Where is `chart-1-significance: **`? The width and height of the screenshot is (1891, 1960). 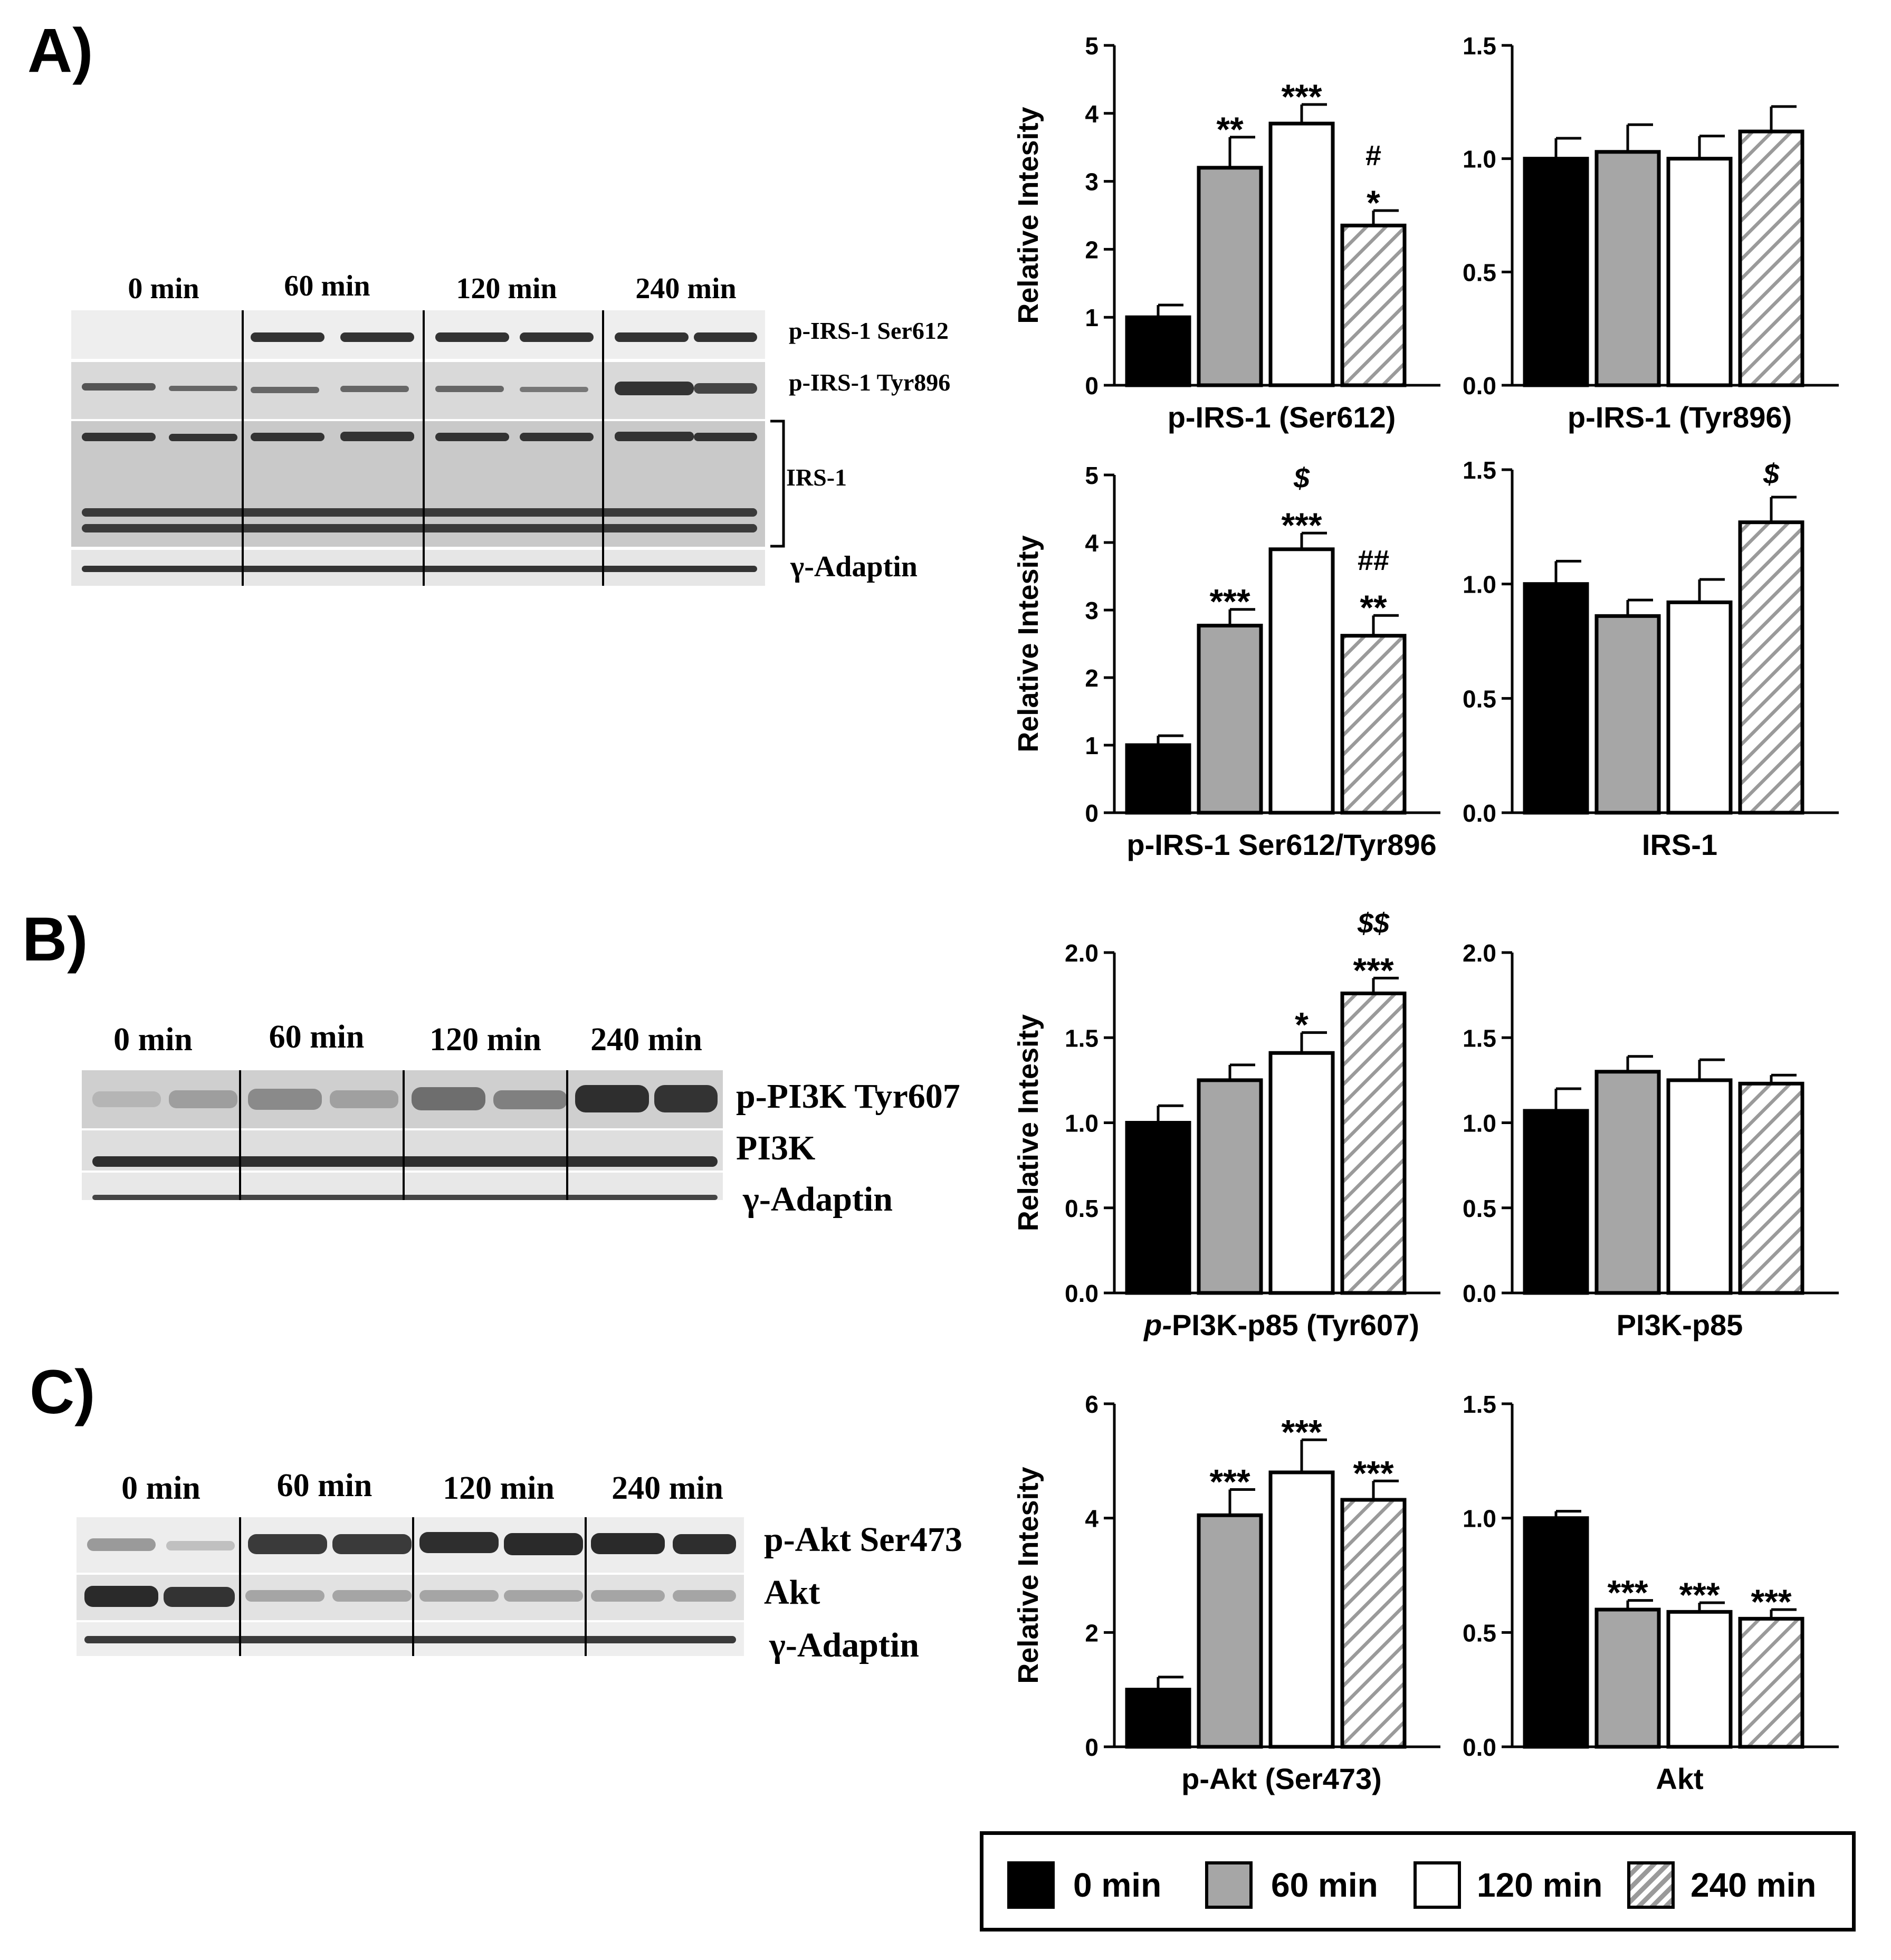 chart-1-significance: ** is located at coordinates (1230, 129).